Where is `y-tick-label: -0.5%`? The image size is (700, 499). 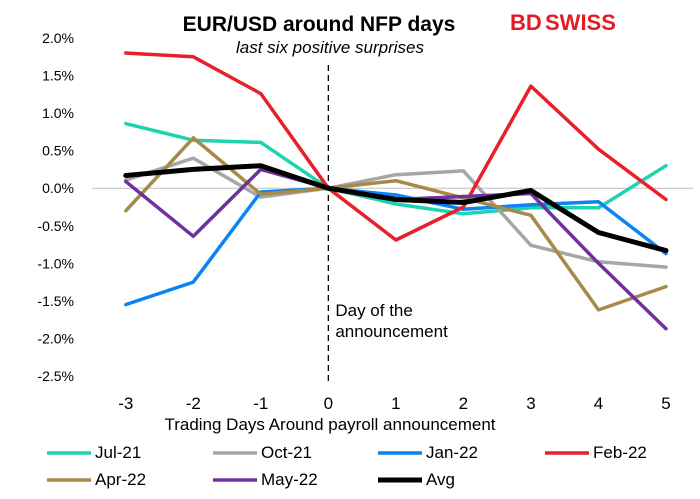
y-tick-label: -0.5% is located at coordinates (55, 226).